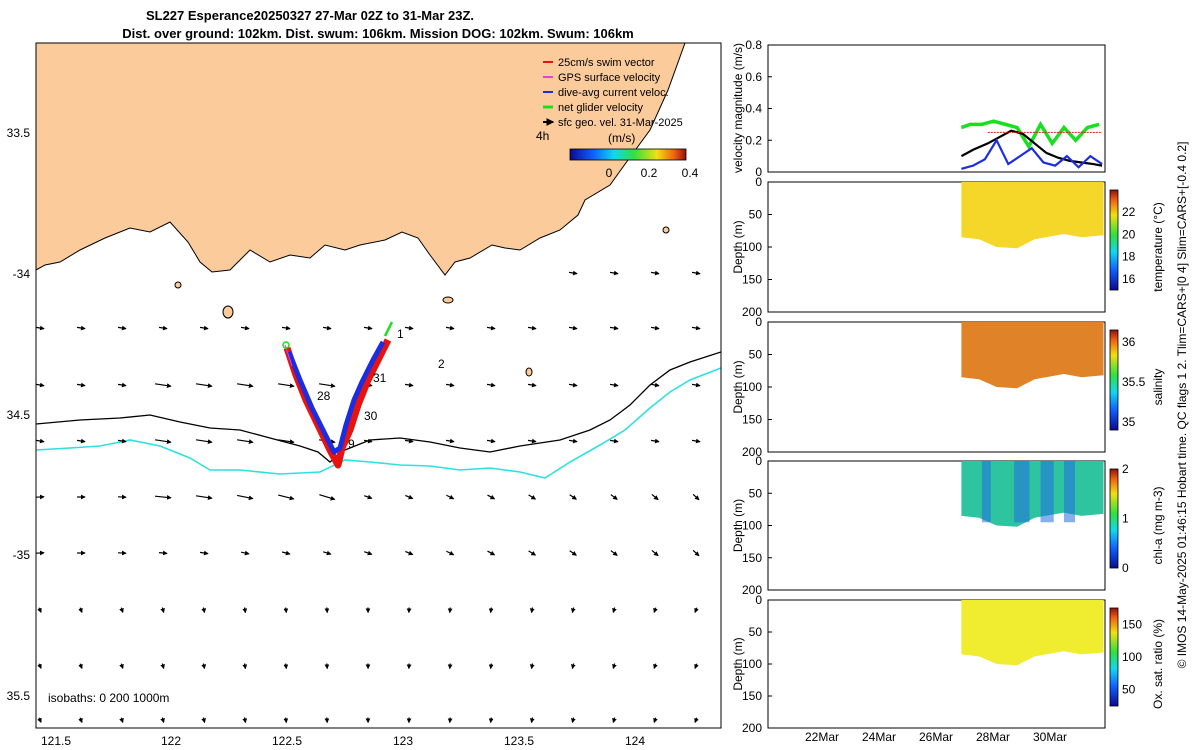 Image resolution: width=1200 pixels, height=750 pixels. I want to click on velocity-ytick: 0, so click(758, 172).